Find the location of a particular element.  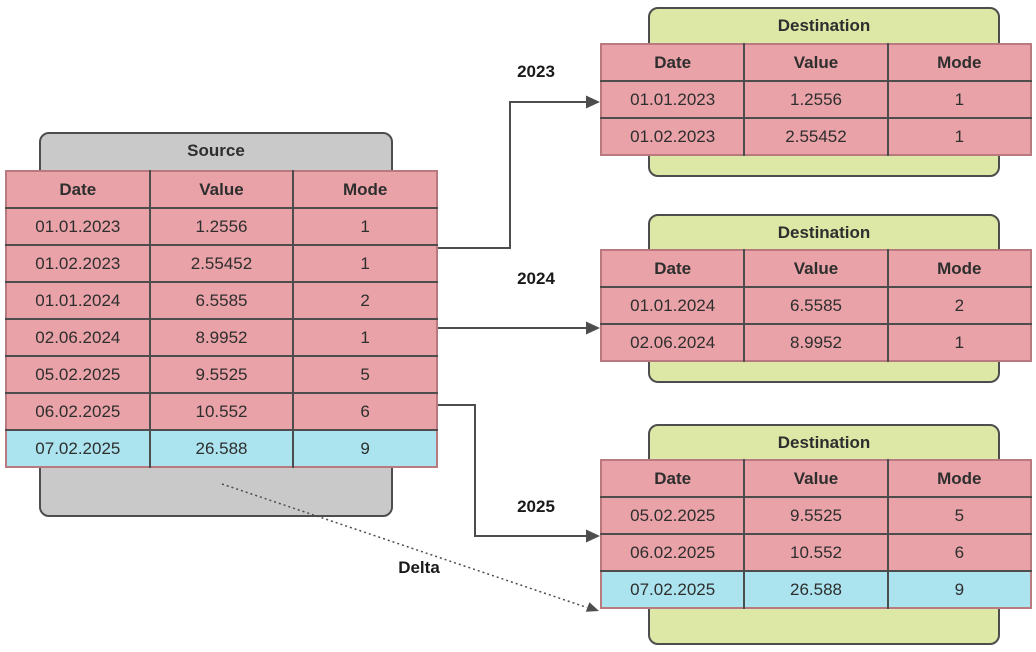

source-title: Source is located at coordinates (216, 150).